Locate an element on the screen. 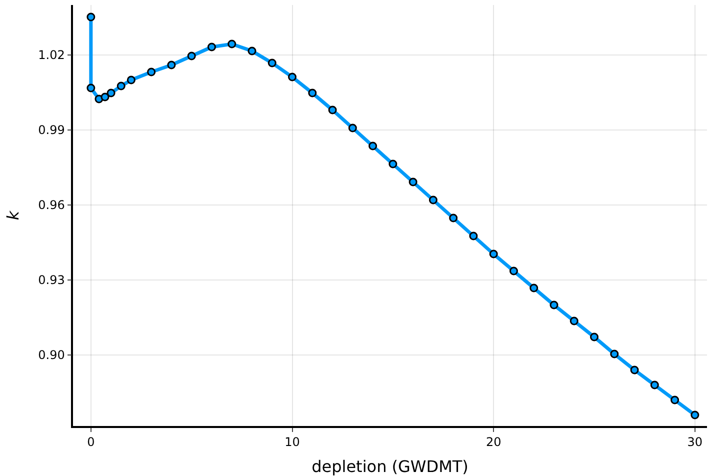  y-axis-title: k is located at coordinates (13, 215).